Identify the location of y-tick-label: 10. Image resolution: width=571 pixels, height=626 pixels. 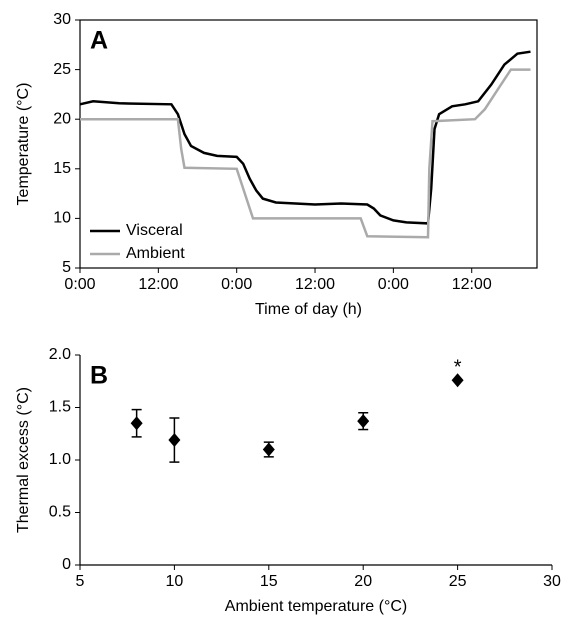
(62, 218).